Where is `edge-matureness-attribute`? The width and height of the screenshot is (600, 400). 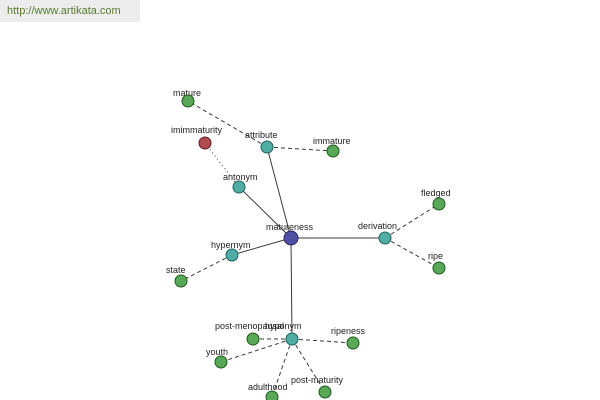 edge-matureness-attribute is located at coordinates (279, 192).